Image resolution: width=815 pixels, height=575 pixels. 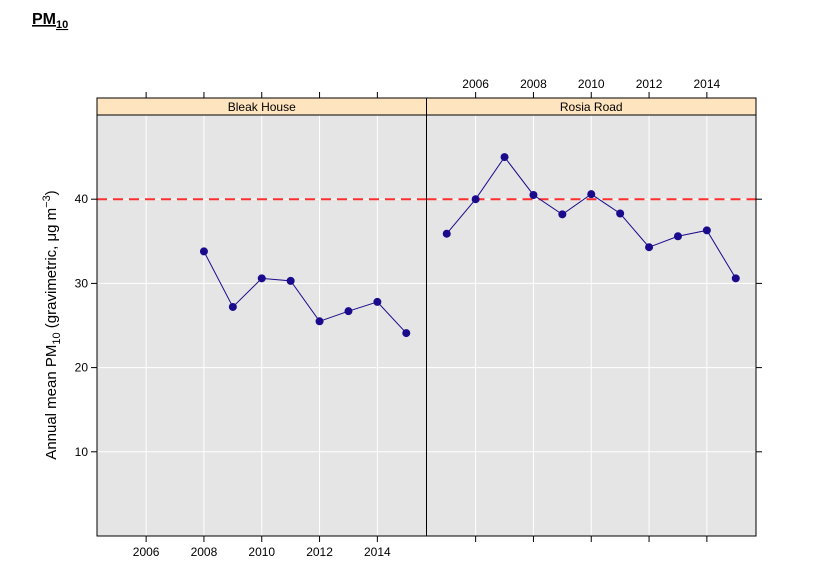 I want to click on y-label-sup: −3, so click(x=47, y=201).